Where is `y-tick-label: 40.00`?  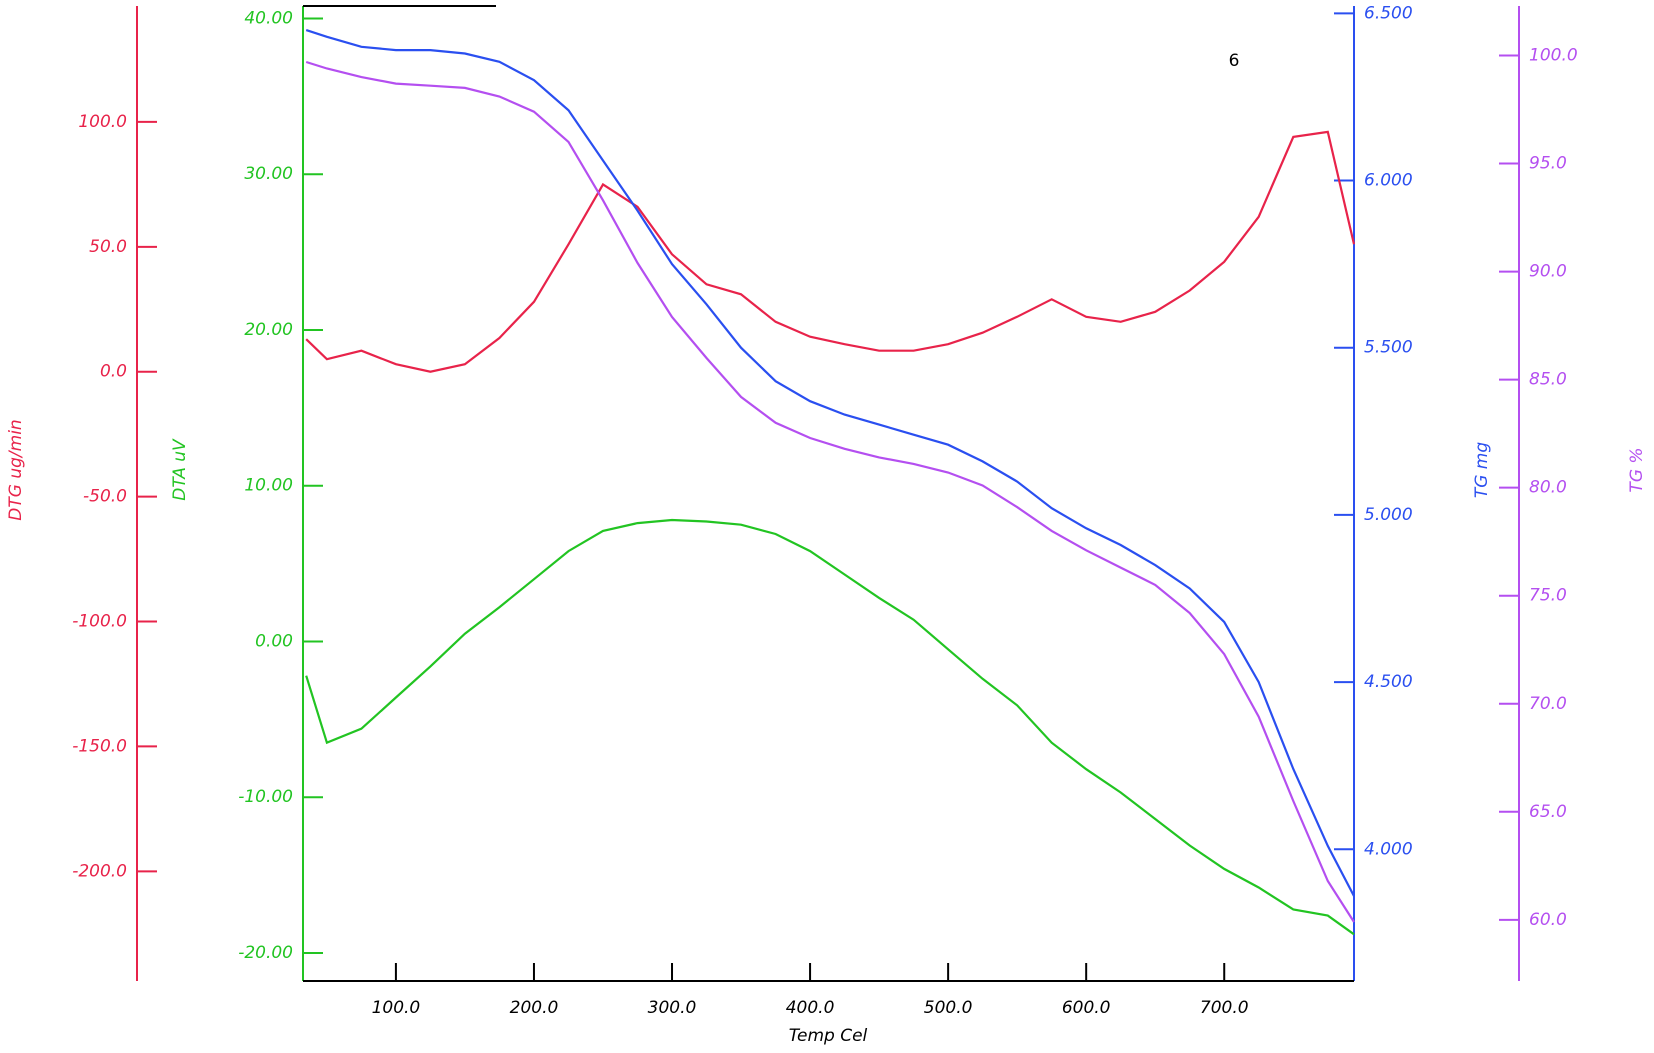 y-tick-label: 40.00 is located at coordinates (268, 18).